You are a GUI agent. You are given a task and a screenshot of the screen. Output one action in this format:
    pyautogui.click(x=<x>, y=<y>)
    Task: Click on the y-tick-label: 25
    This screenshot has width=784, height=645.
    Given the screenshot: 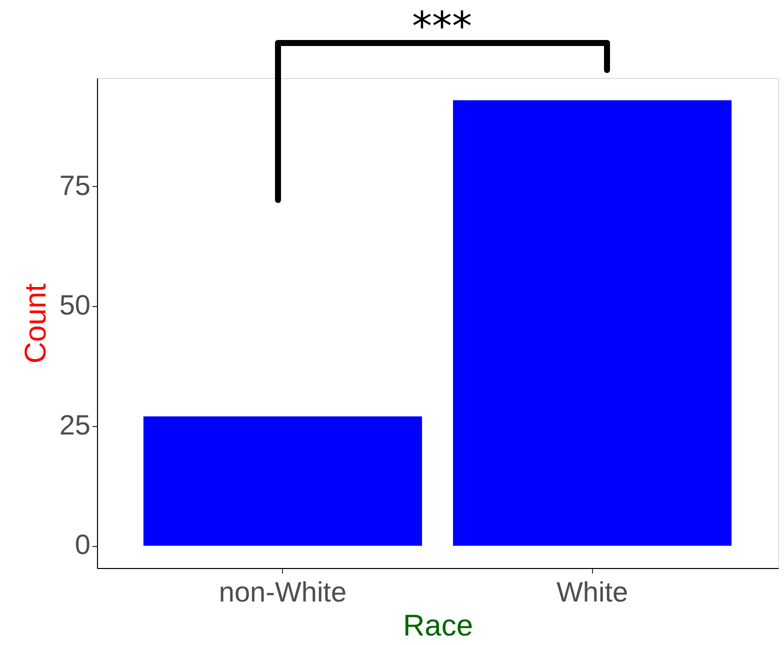 What is the action you would take?
    pyautogui.click(x=74, y=424)
    